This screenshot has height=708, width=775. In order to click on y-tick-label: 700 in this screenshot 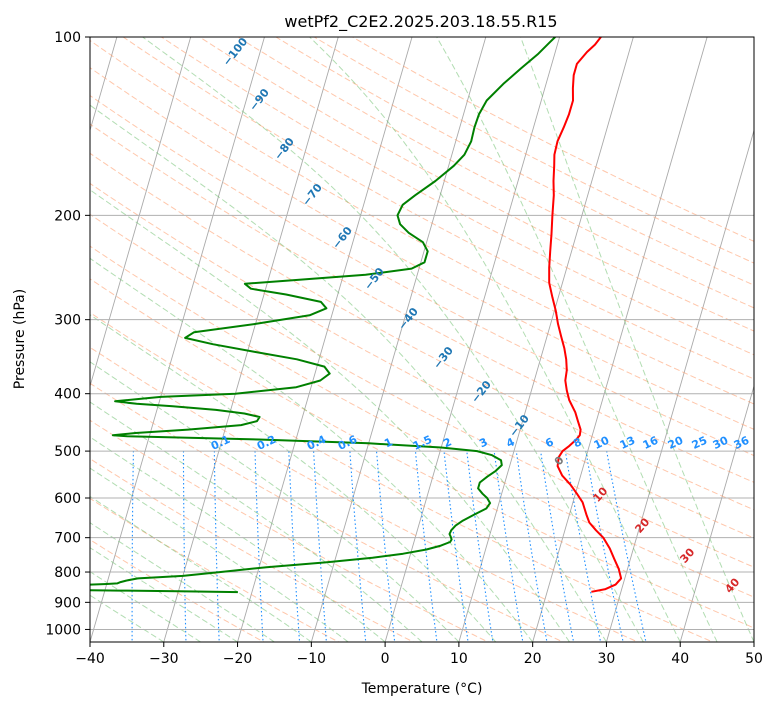, I will do `click(67, 539)`.